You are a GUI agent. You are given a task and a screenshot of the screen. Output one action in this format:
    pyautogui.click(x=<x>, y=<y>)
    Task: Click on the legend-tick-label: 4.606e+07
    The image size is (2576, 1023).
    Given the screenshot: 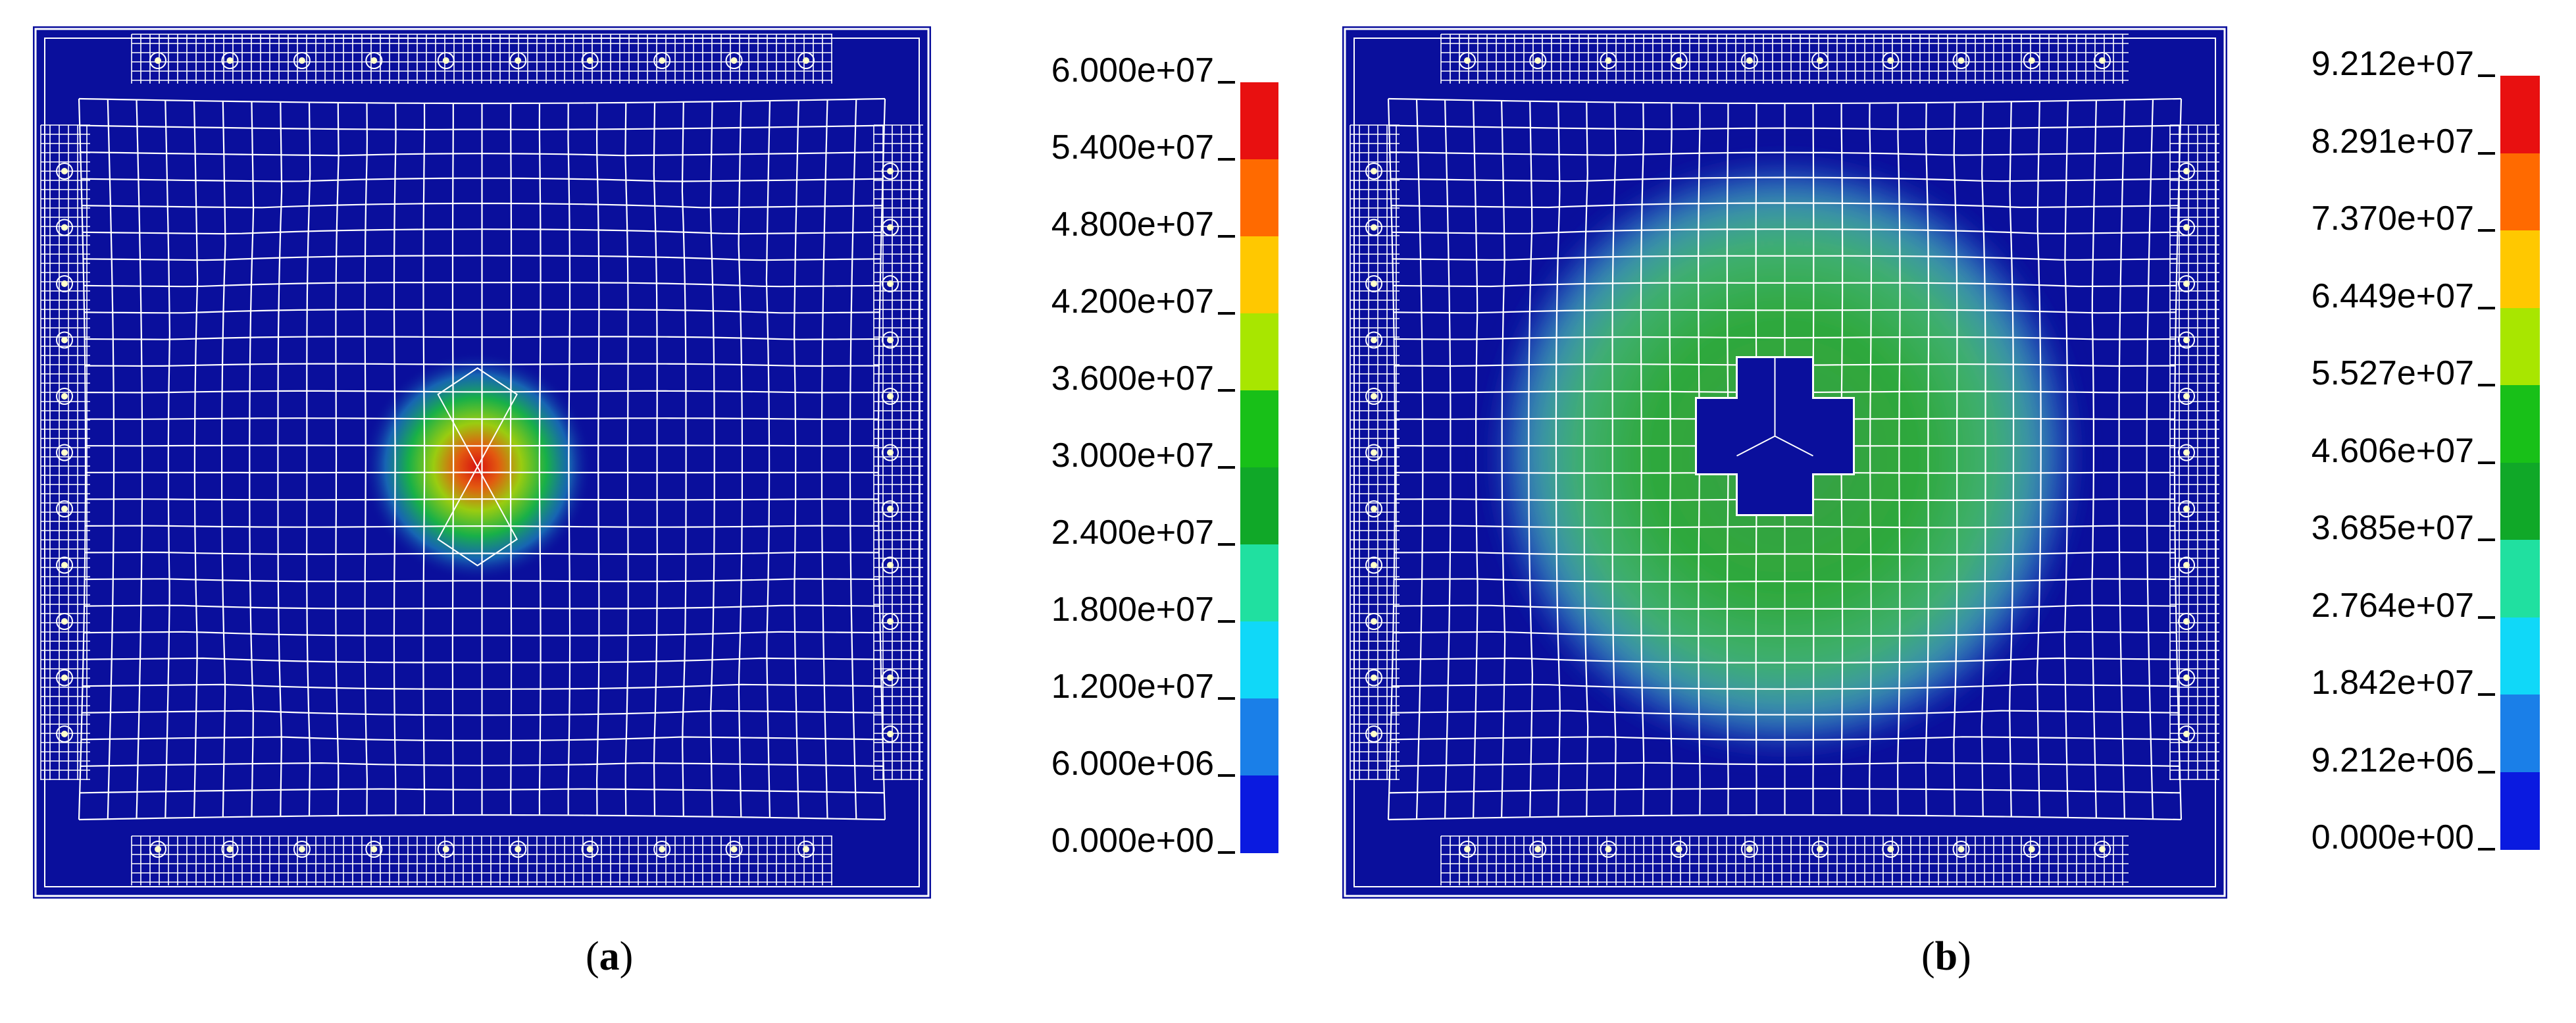 What is the action you would take?
    pyautogui.click(x=2392, y=451)
    